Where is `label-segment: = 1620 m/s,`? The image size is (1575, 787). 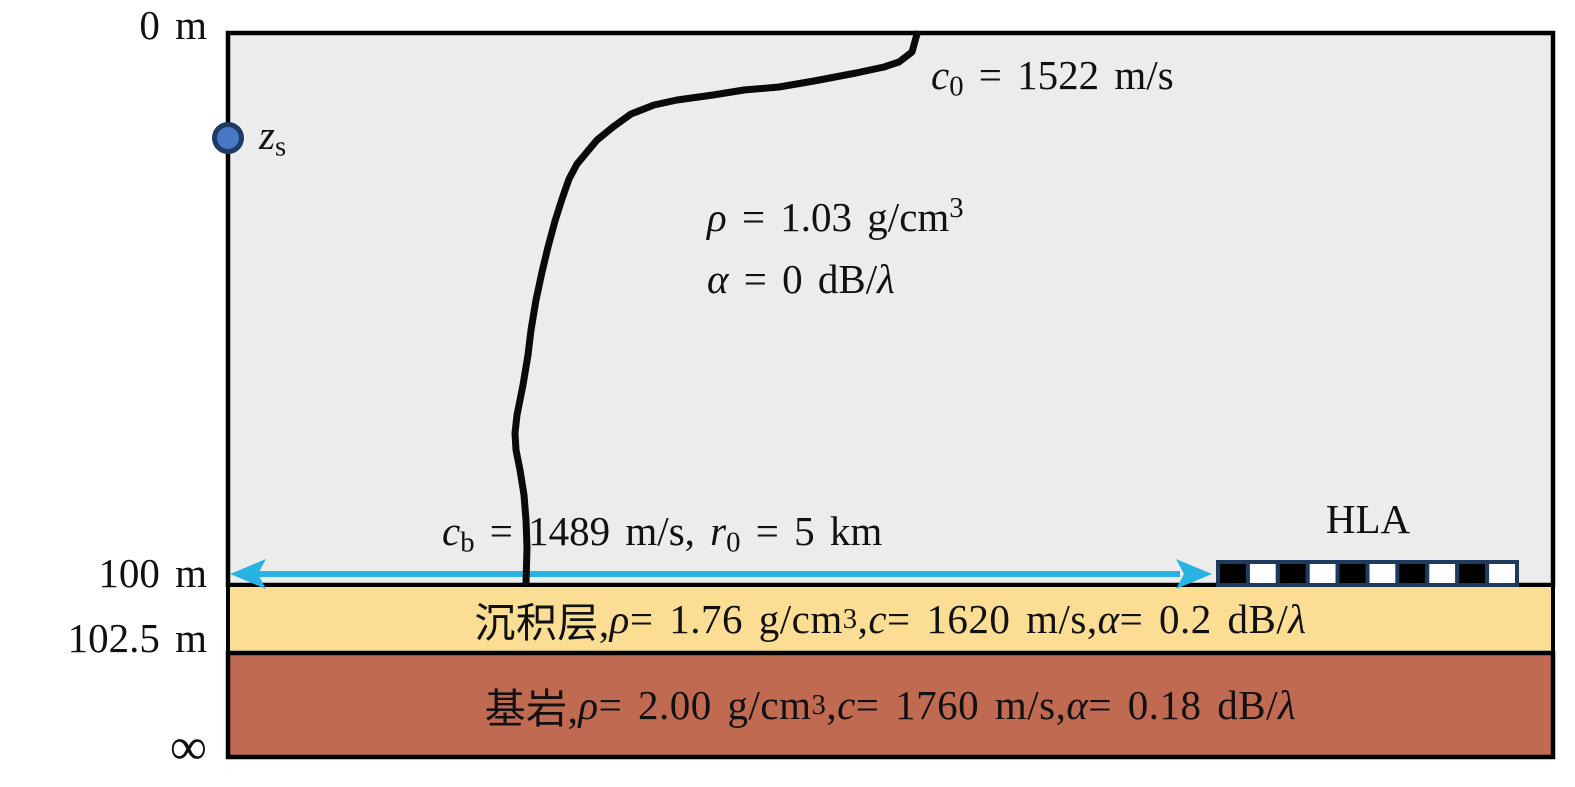 label-segment: = 1620 m/s, is located at coordinates (992, 619).